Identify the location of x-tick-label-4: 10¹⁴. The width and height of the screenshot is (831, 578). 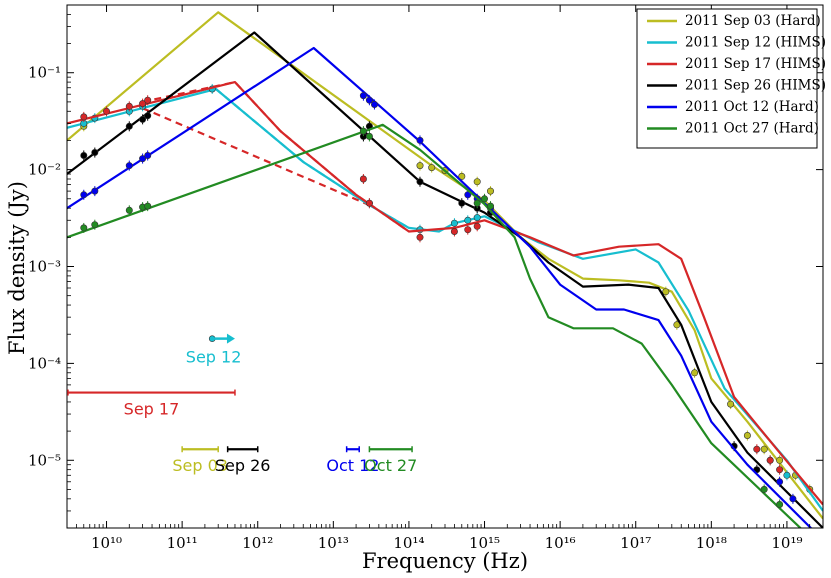
(408, 543).